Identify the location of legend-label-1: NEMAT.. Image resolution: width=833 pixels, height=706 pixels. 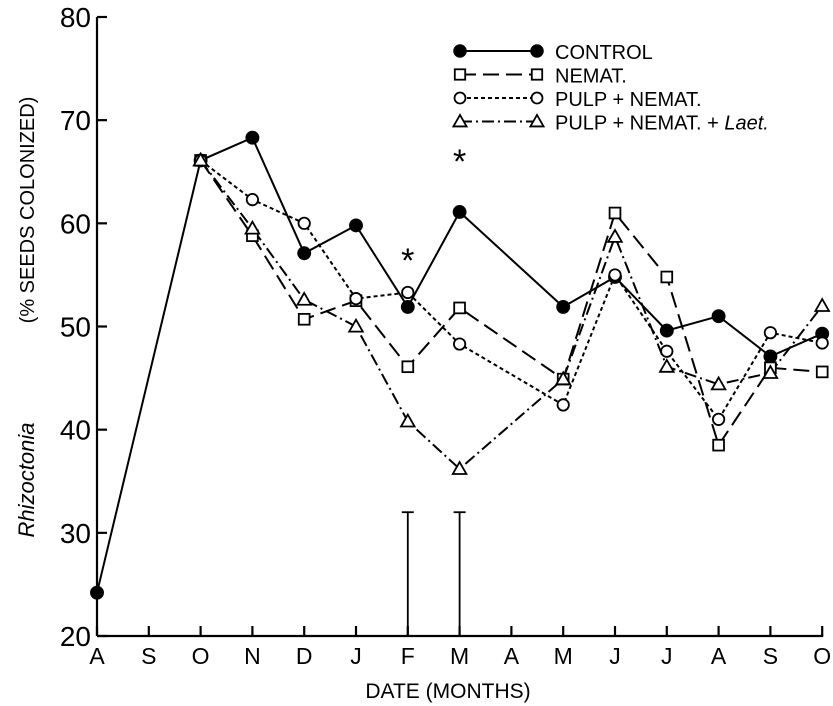
(591, 77).